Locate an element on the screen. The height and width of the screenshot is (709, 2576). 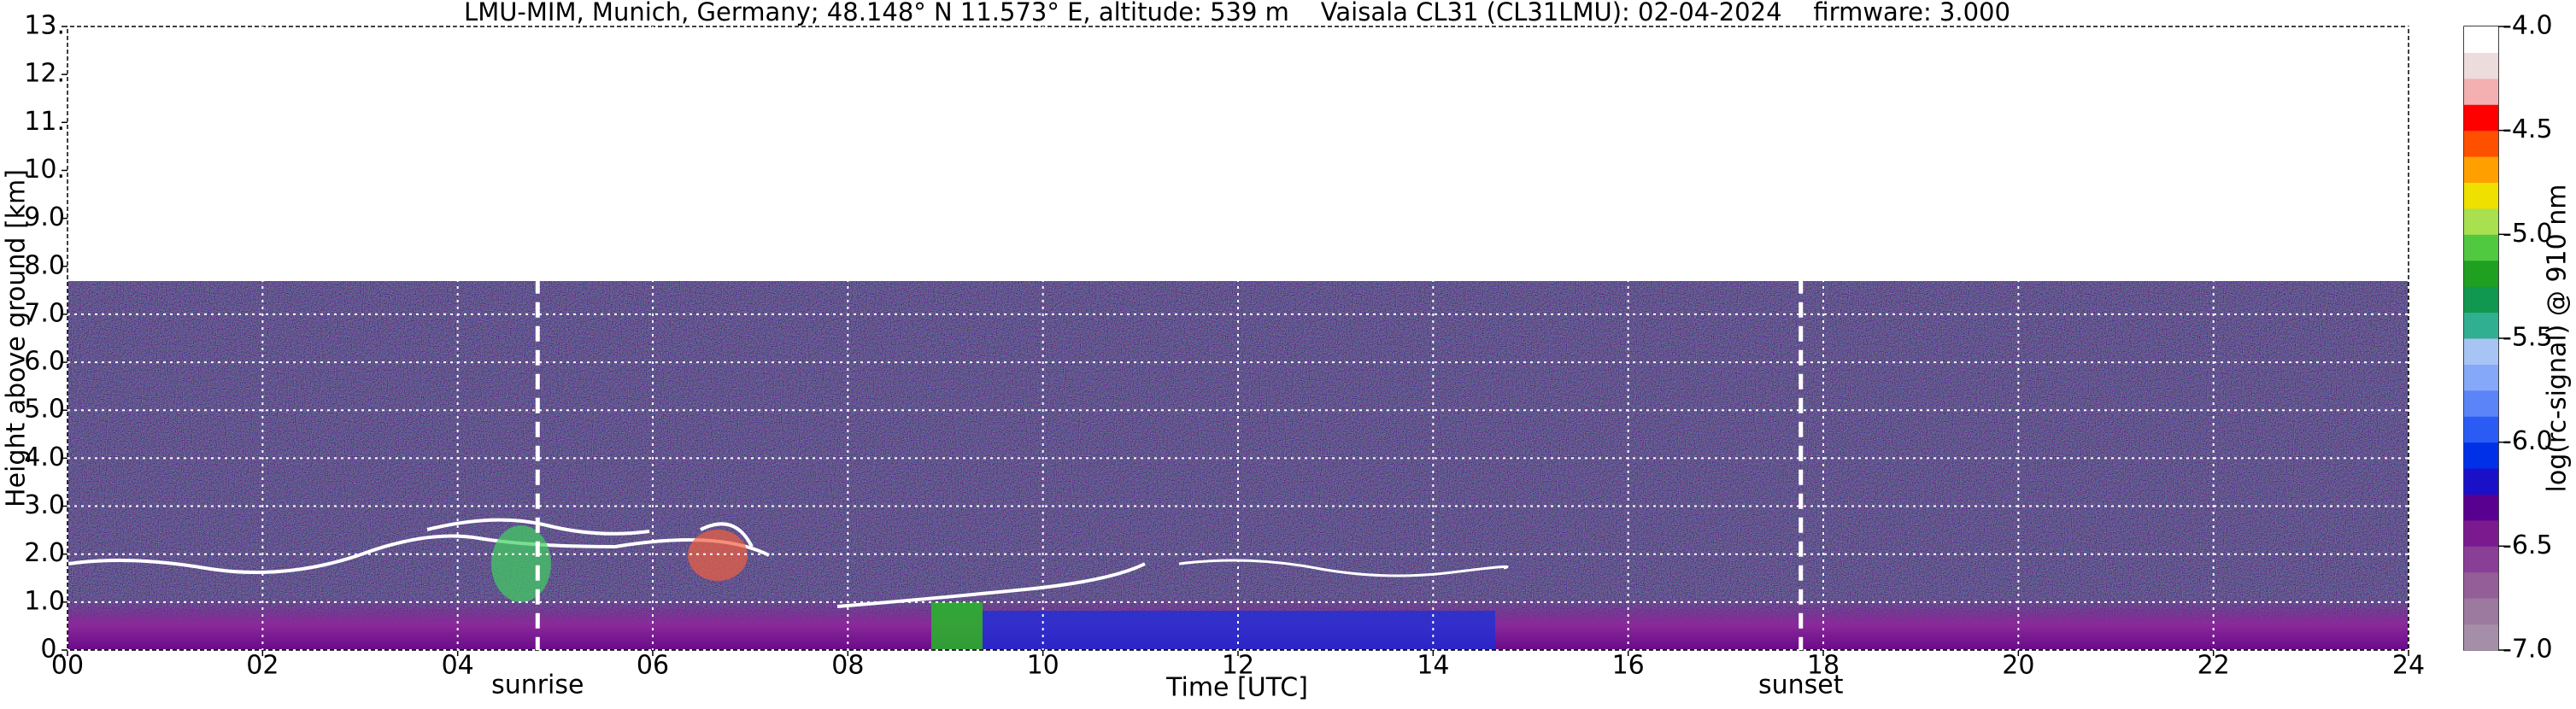
y-tick-label: 2.0 is located at coordinates (44, 553).